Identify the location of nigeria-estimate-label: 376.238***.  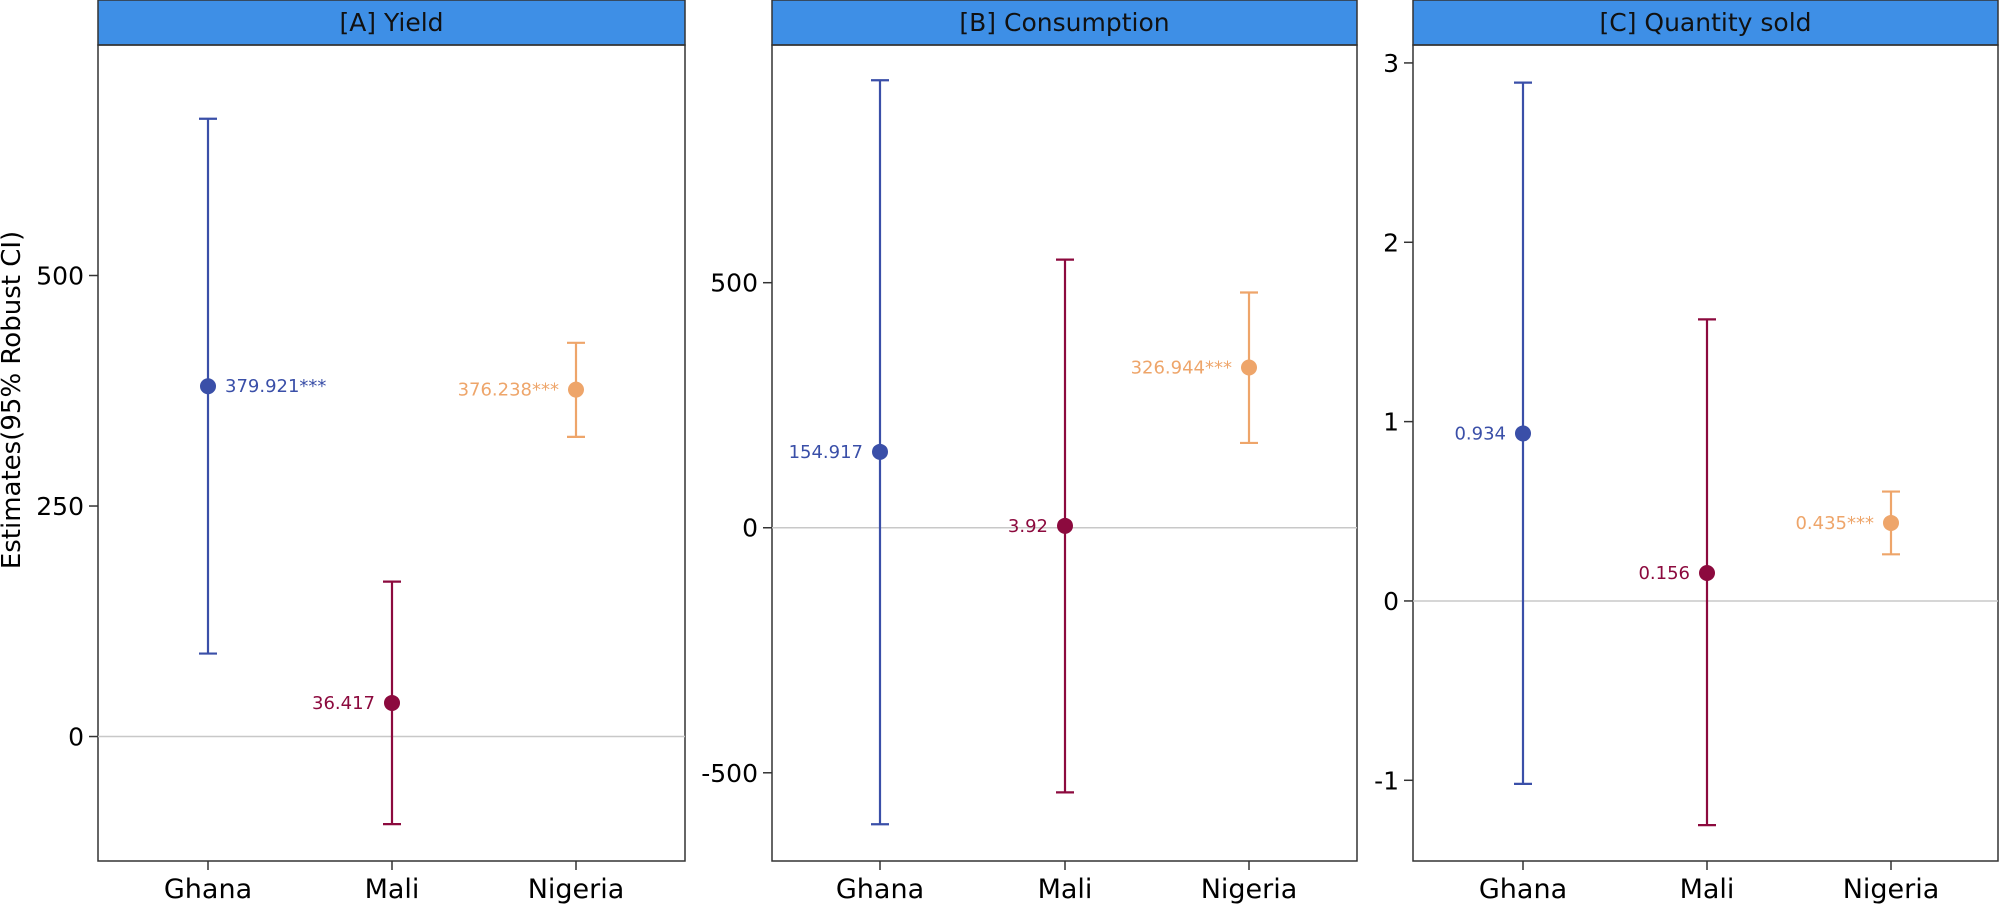
(508, 390).